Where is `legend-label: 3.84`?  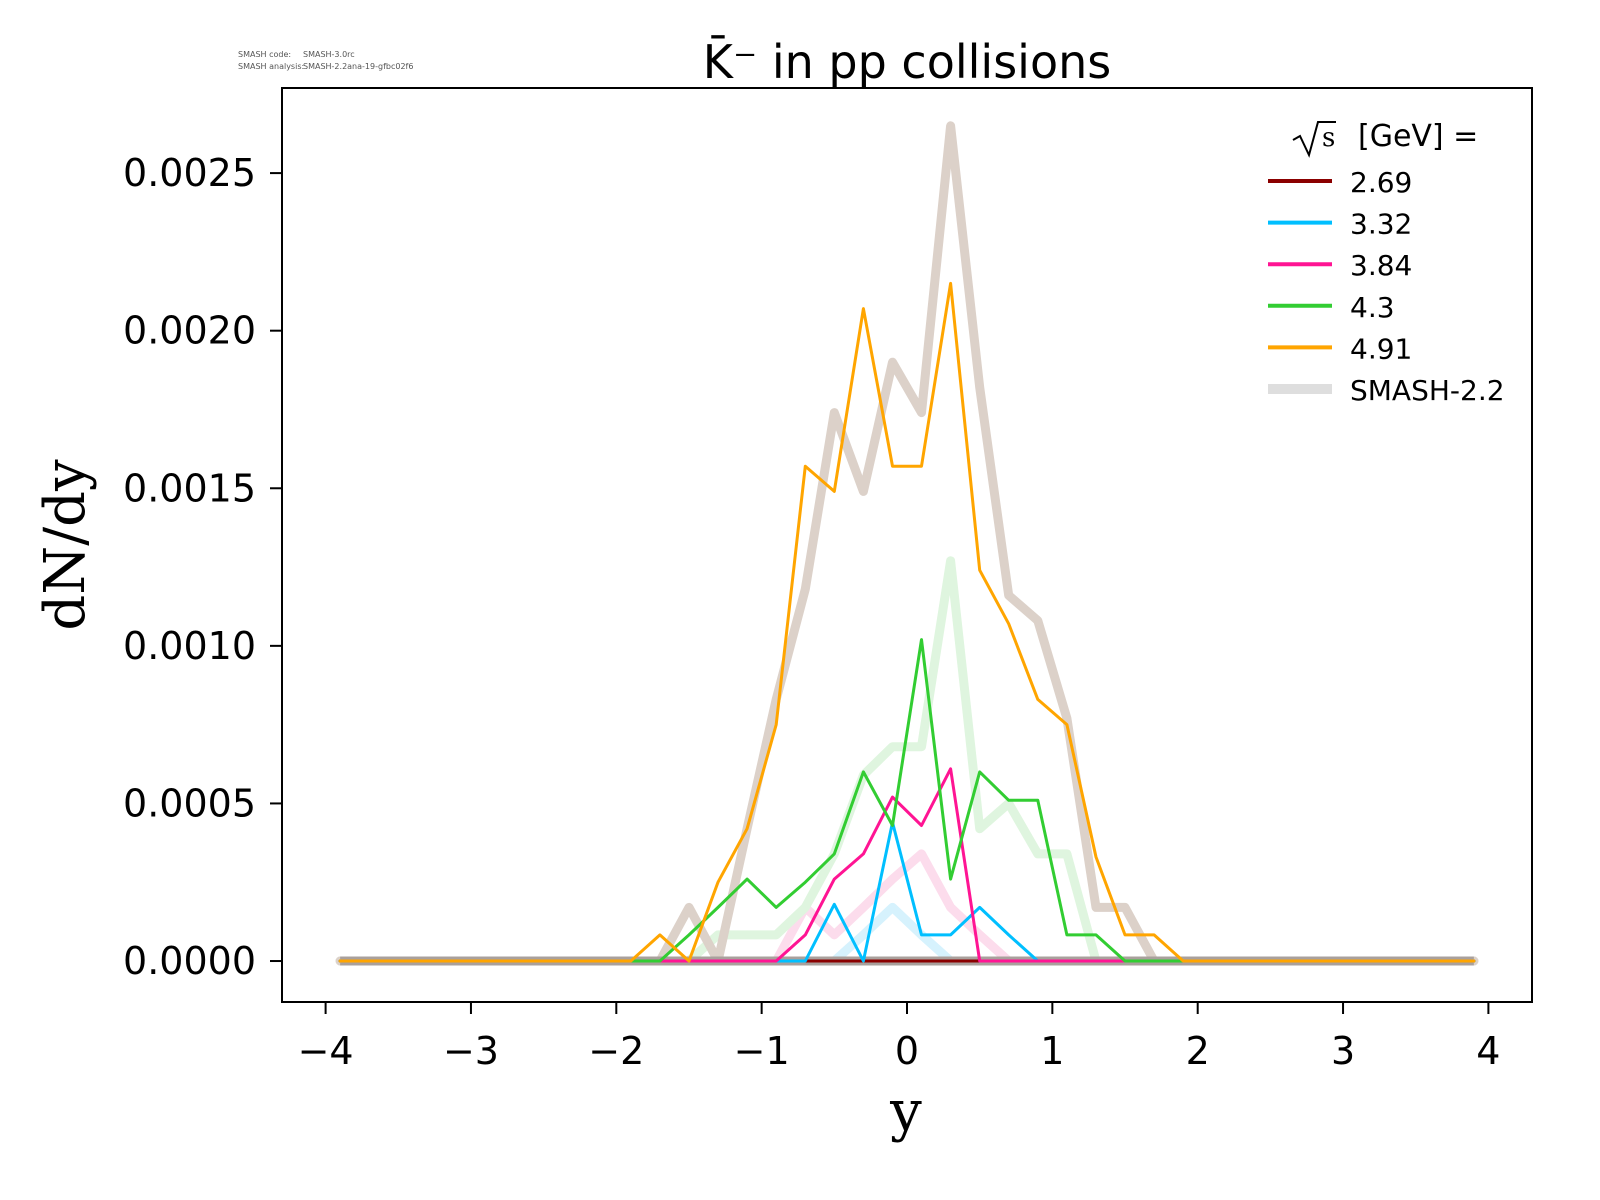 legend-label: 3.84 is located at coordinates (1381, 265).